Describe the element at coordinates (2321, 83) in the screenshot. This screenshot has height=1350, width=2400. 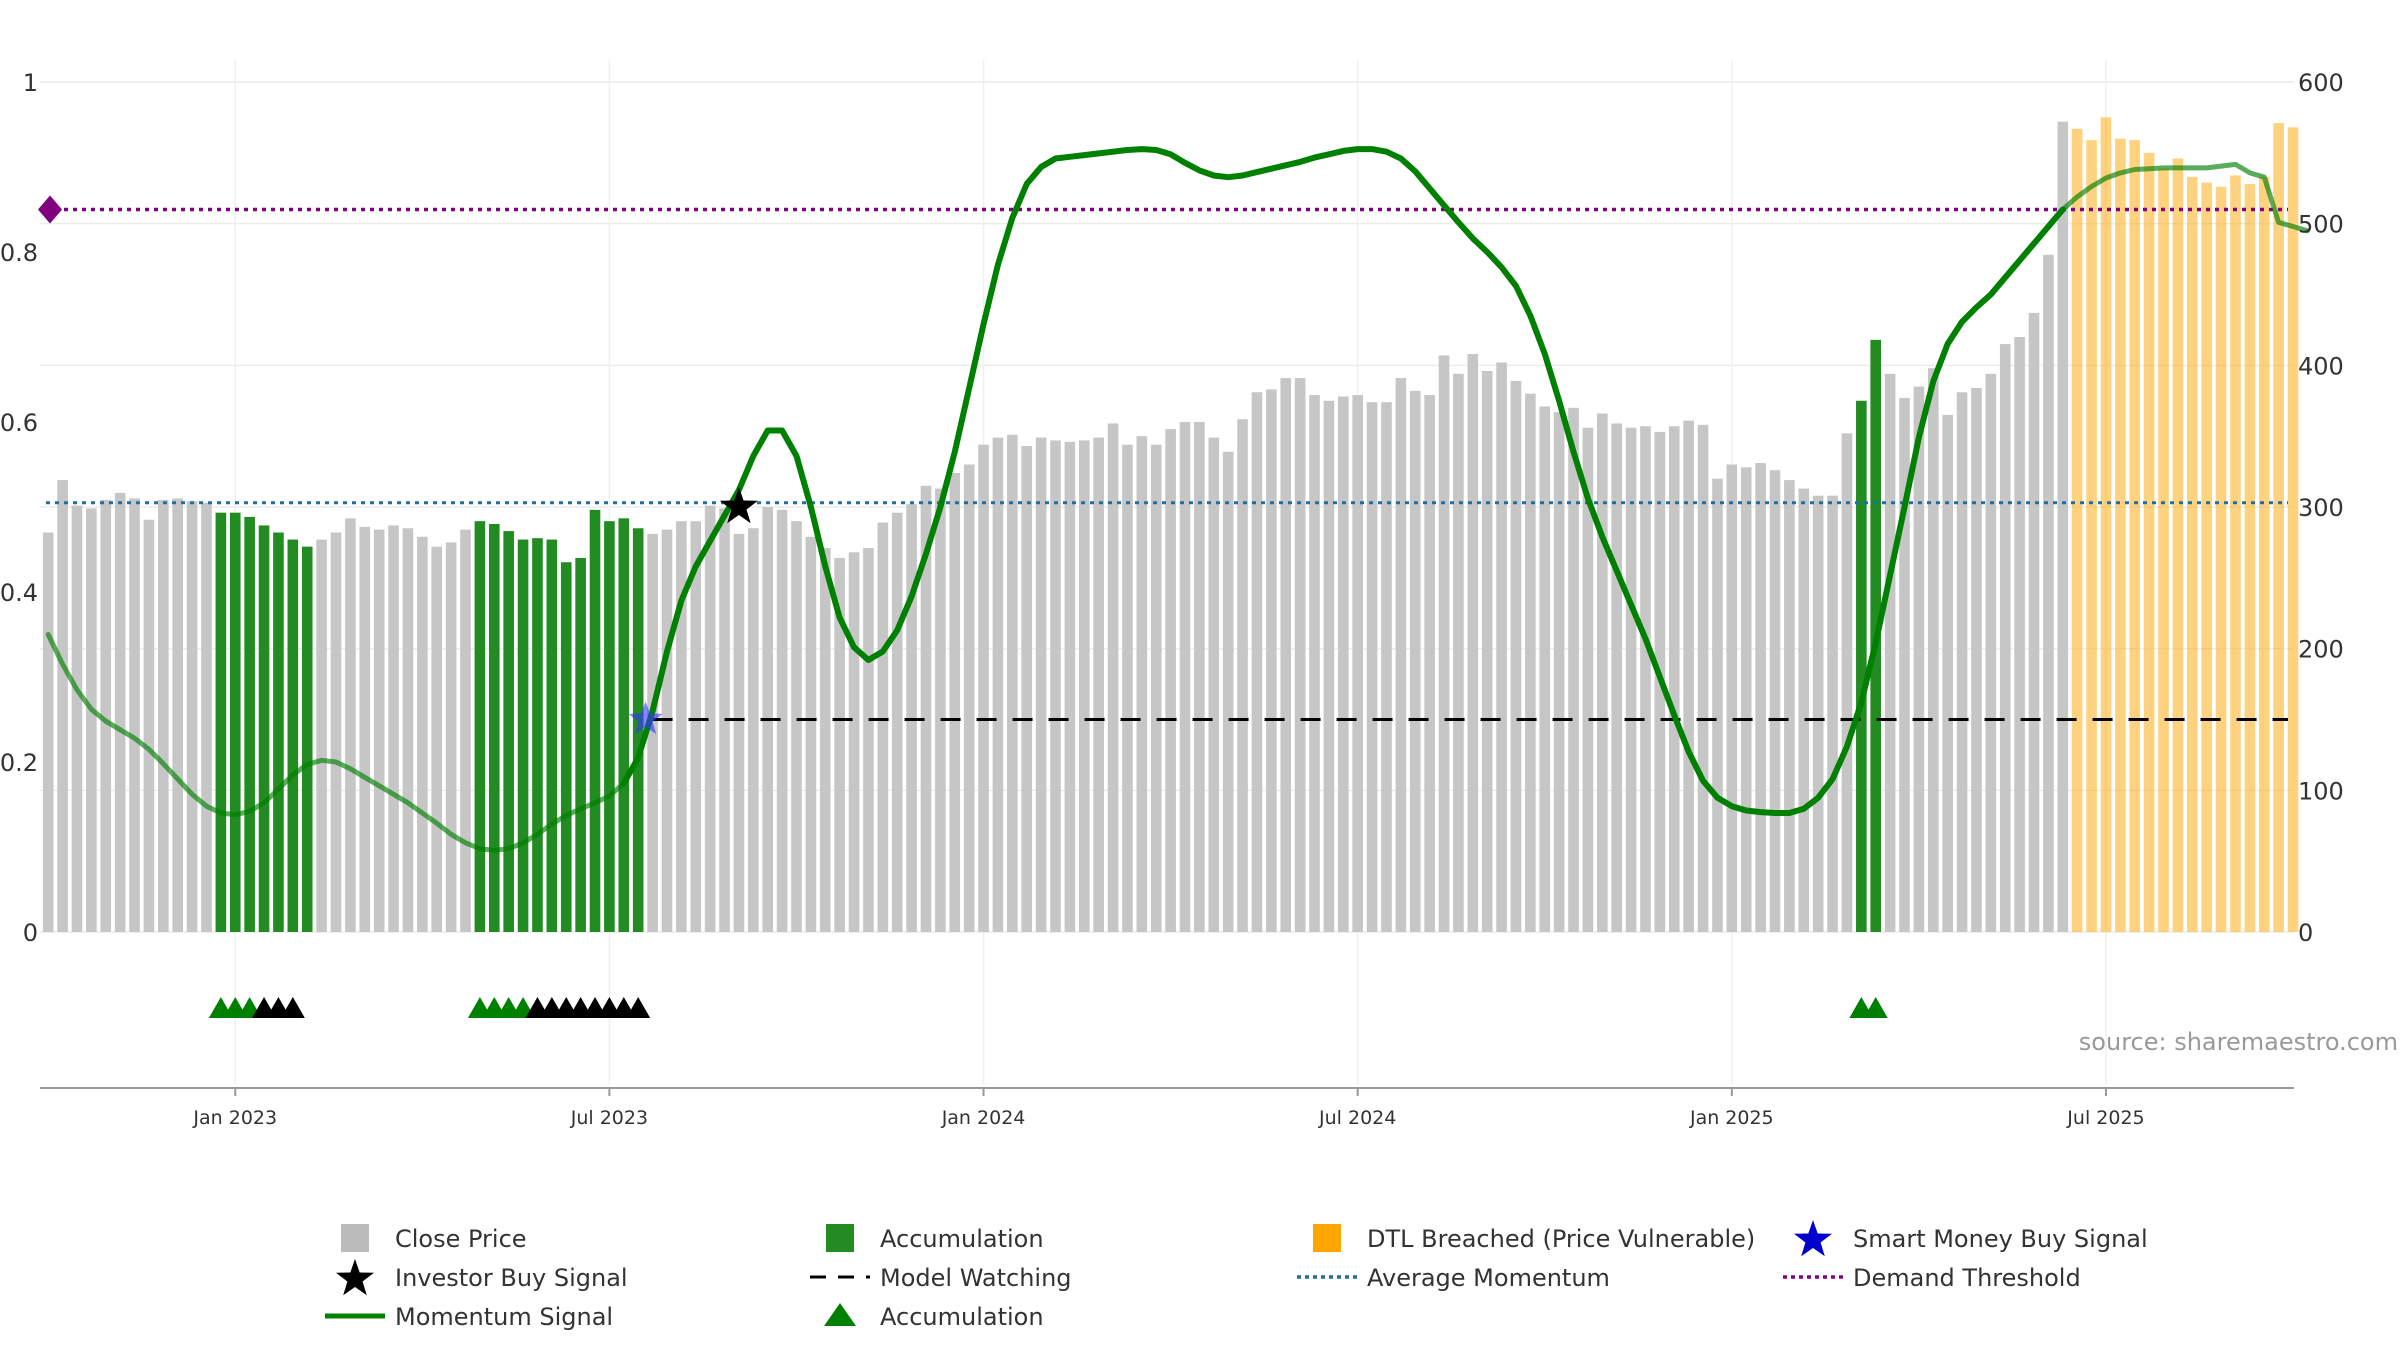
I see `right-tick-label: 600` at that location.